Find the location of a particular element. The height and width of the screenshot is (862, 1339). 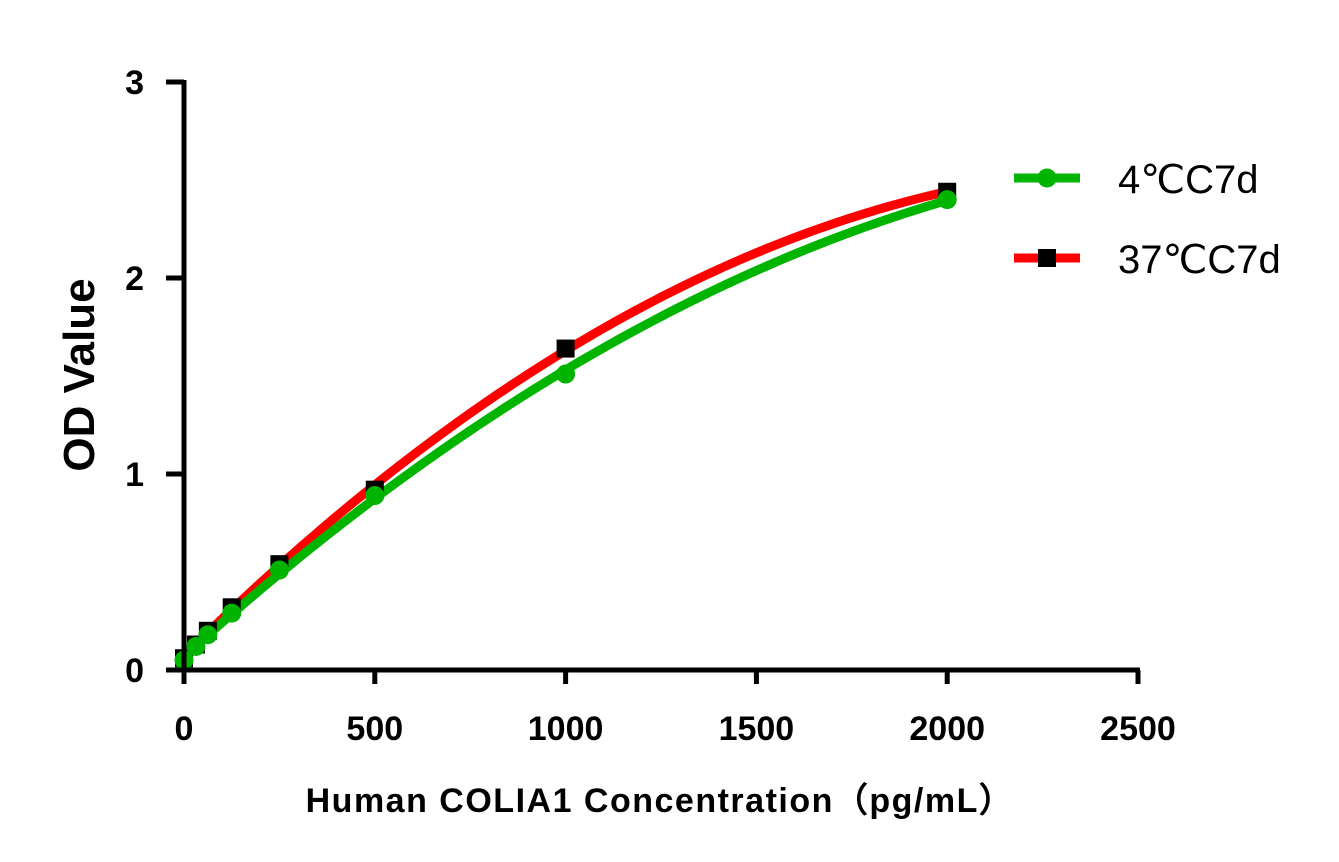

legend-label: 4℃C7d is located at coordinates (1188, 180).